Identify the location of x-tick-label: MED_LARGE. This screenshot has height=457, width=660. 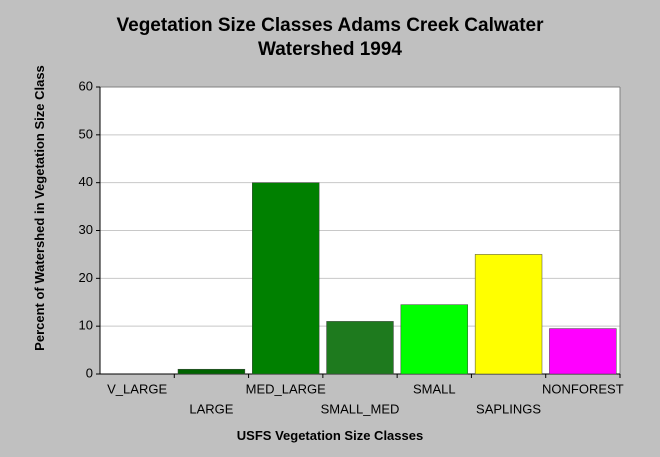
(286, 388).